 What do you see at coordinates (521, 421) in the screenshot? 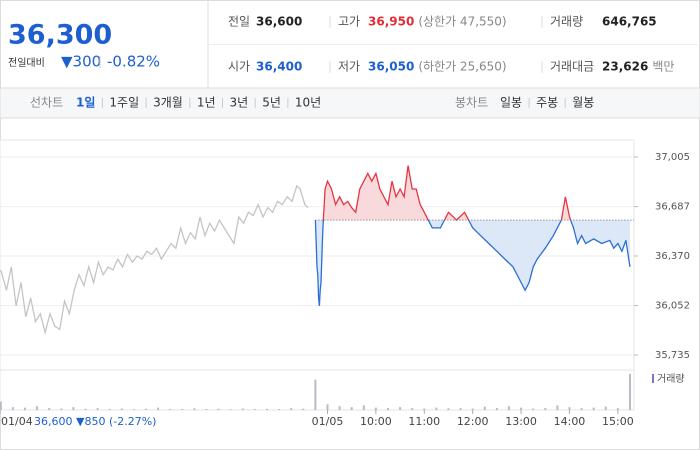
I see `x-tick-label: 13:00` at bounding box center [521, 421].